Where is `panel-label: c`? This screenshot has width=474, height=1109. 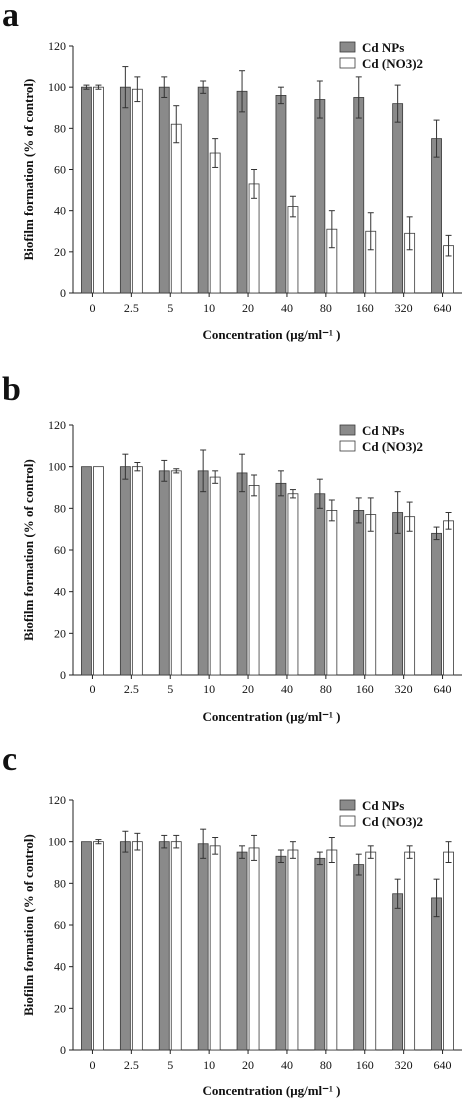 panel-label: c is located at coordinates (9, 759).